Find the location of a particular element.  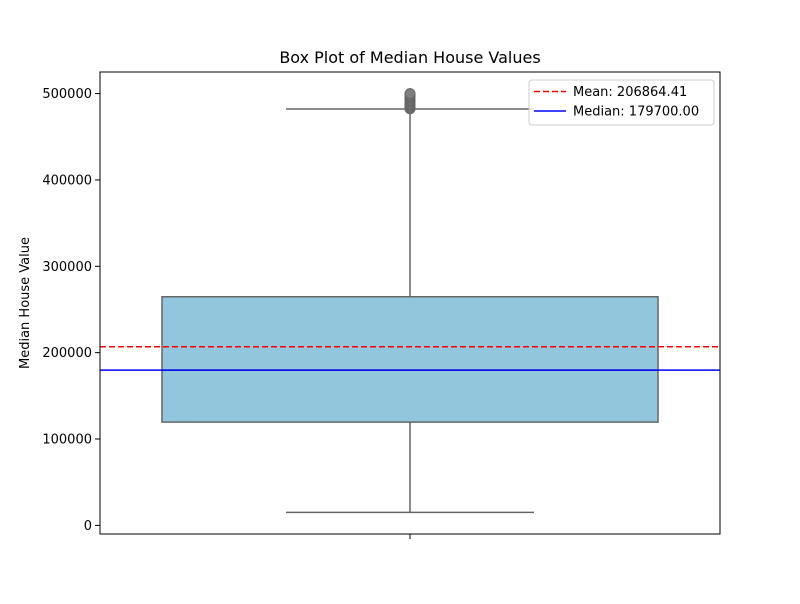

y-tick-label: 500000 is located at coordinates (67, 94).